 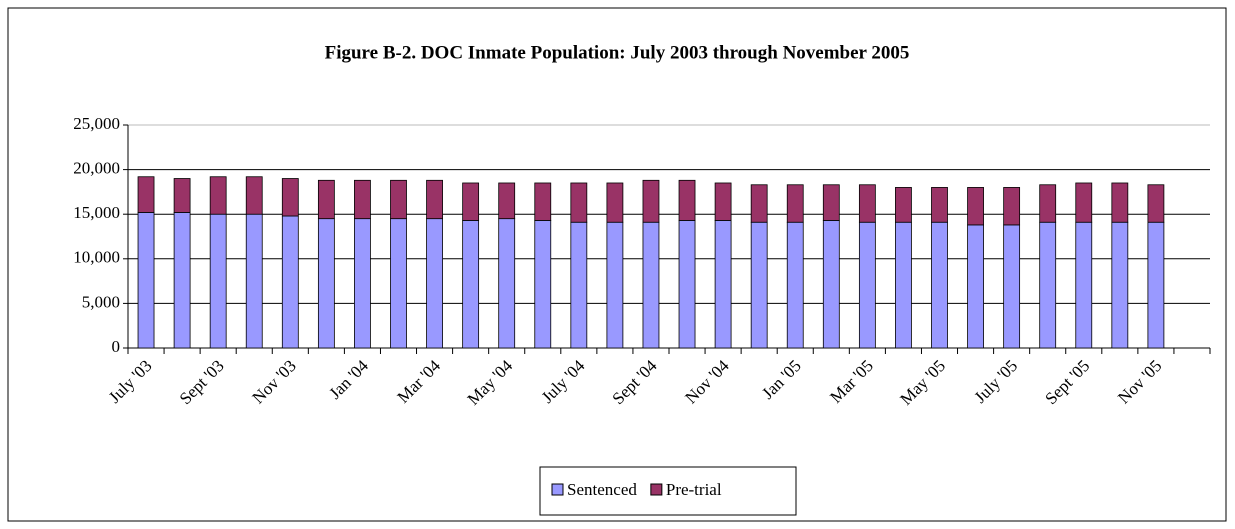 What do you see at coordinates (96, 123) in the screenshot?
I see `y-tick-label: 25,000` at bounding box center [96, 123].